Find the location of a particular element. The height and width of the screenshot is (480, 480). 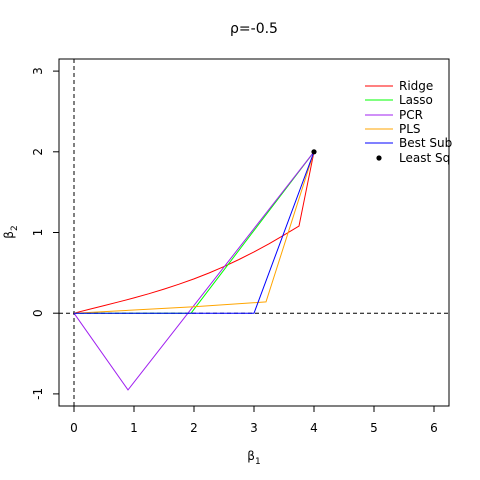

legend-label-pcr: PCR is located at coordinates (411, 115).